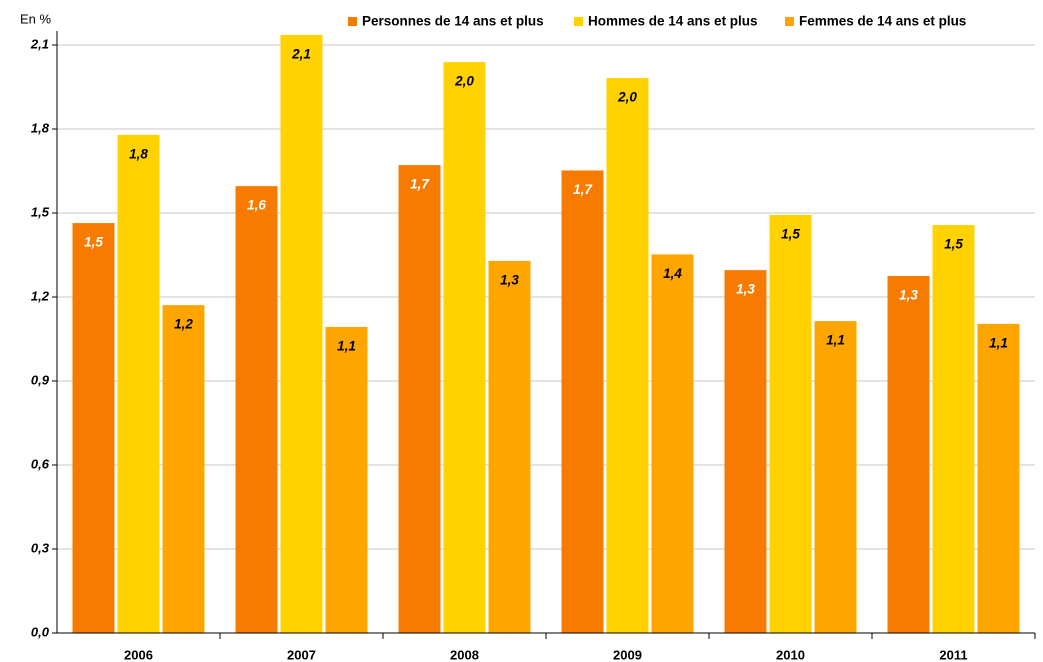  Describe the element at coordinates (882, 21) in the screenshot. I see `legend-label: Femmes de 14 ans et plus` at that location.